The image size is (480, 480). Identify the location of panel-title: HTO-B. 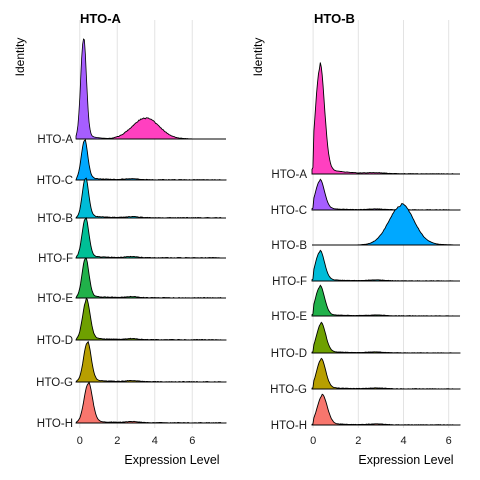
(334, 18).